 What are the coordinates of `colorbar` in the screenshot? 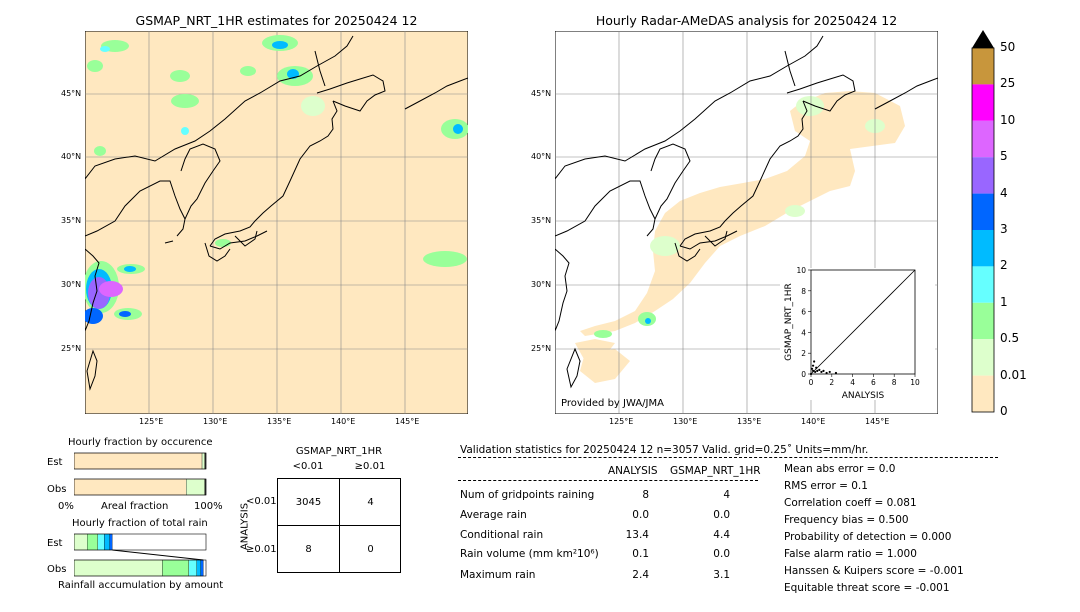 It's located at (983, 221).